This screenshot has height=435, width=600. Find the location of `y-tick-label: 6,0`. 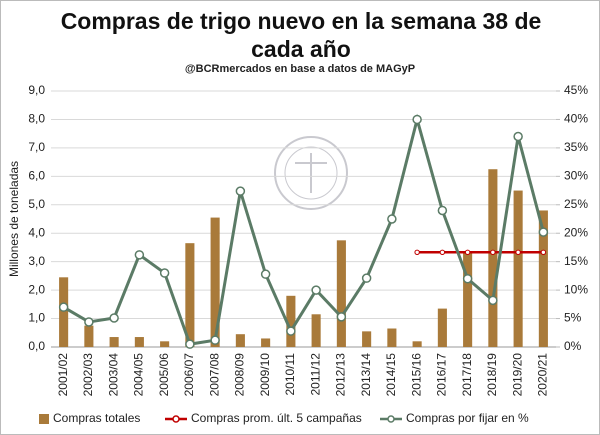

y-tick-label: 6,0 is located at coordinates (36, 176).